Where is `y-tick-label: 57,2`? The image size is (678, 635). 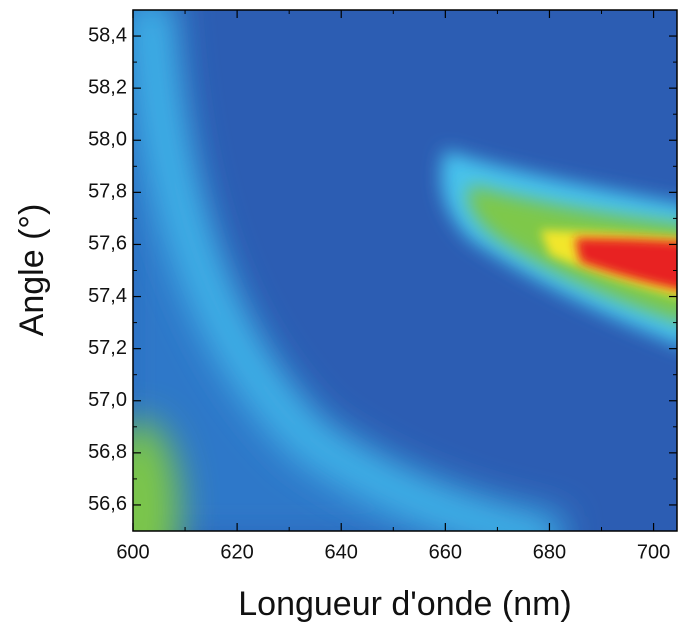
y-tick-label: 57,2 is located at coordinates (107, 348).